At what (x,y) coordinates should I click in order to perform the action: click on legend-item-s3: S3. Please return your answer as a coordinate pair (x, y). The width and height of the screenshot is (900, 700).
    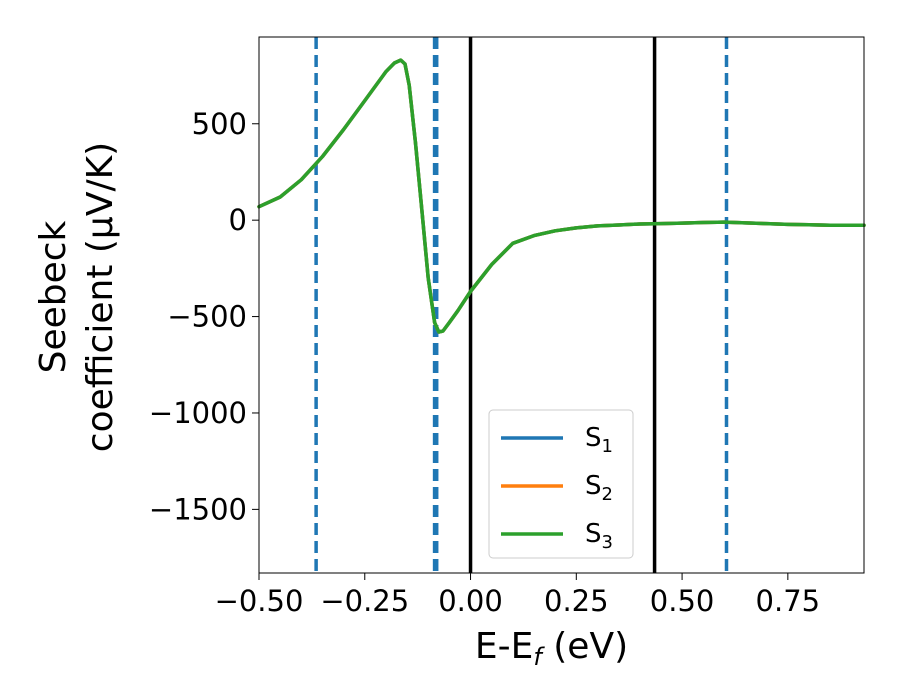
    Looking at the image, I should click on (557, 536).